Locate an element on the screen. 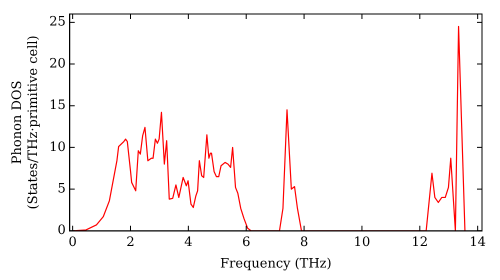 The image size is (500, 280). x-tick-label: 2 is located at coordinates (130, 242).